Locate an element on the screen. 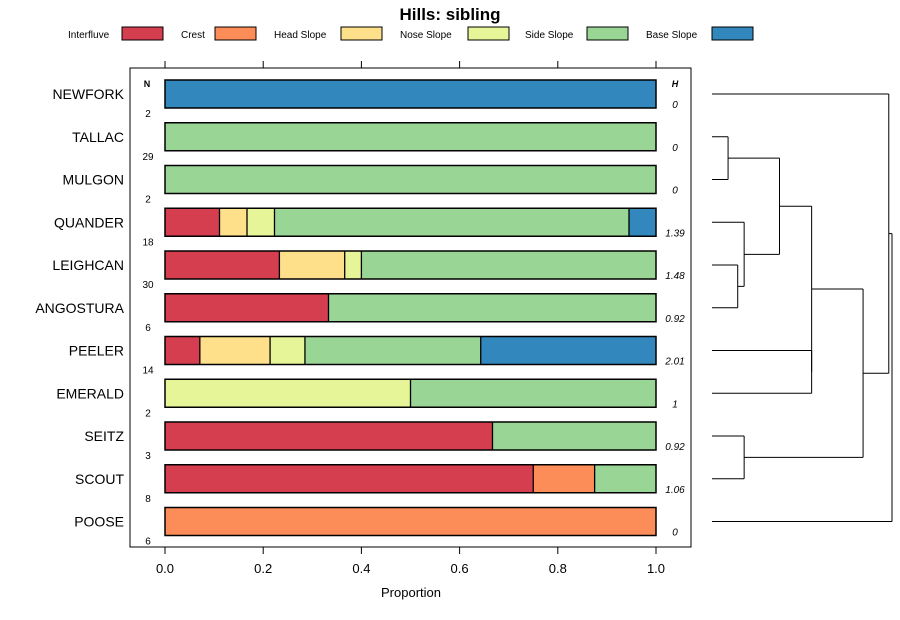 The width and height of the screenshot is (900, 620). x-tick-label: 0.2 is located at coordinates (263, 568).